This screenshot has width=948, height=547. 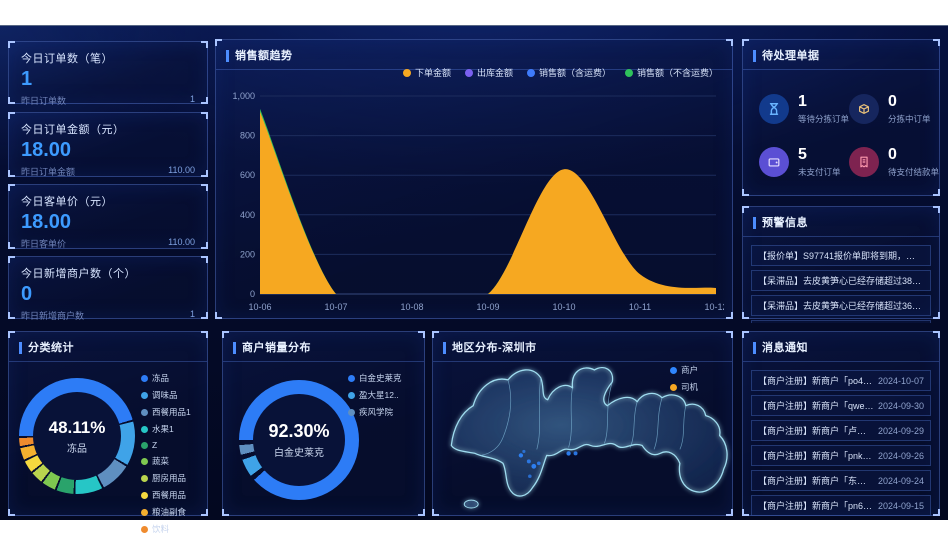 I want to click on card-value: 18.00, so click(x=46, y=222).